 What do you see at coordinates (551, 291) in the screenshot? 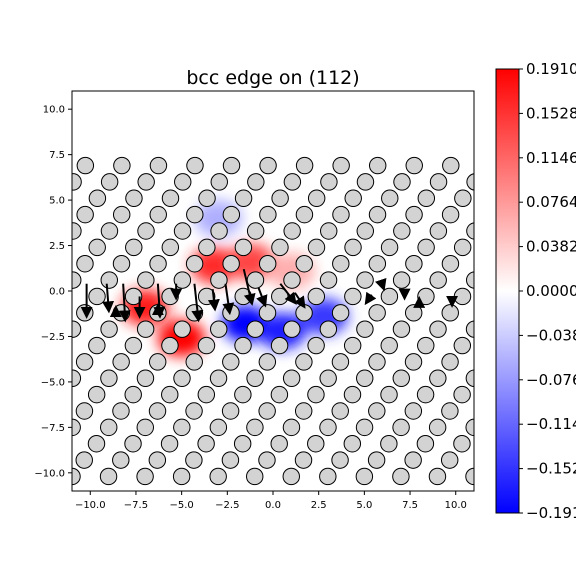
I see `colorbar-tick-label: 0.0000` at bounding box center [551, 291].